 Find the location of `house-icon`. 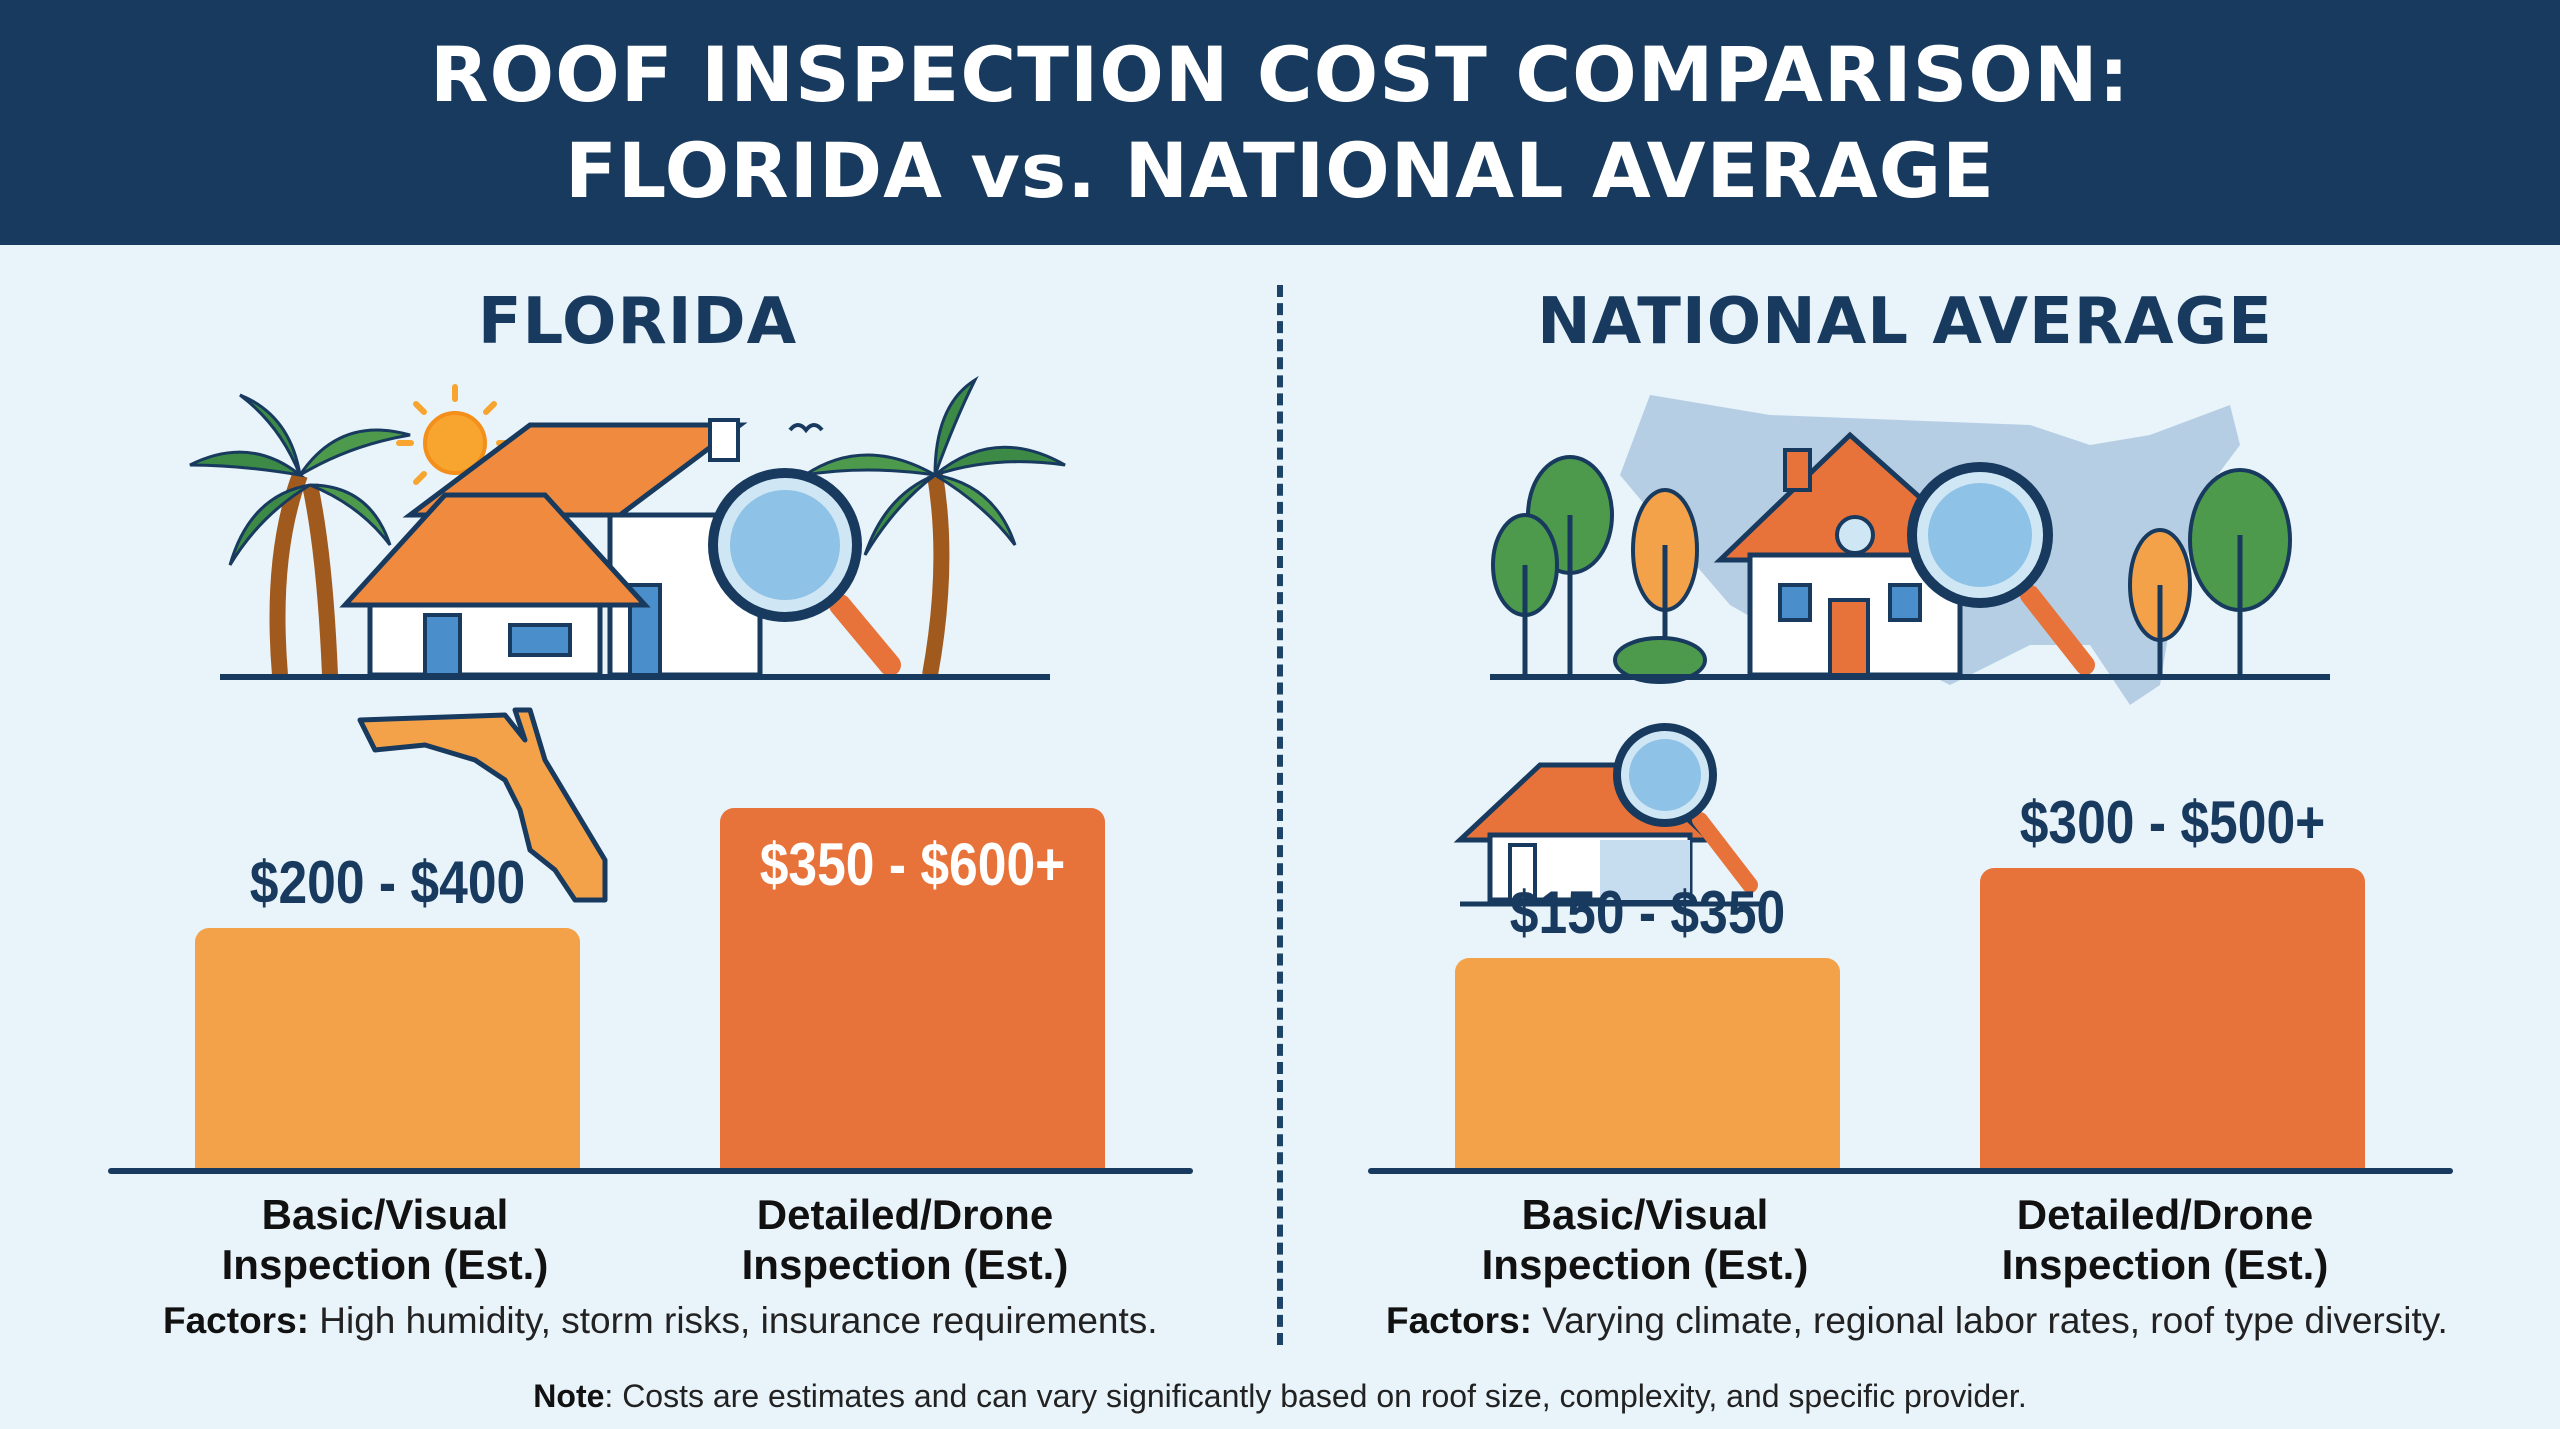

house-icon is located at coordinates (551, 548).